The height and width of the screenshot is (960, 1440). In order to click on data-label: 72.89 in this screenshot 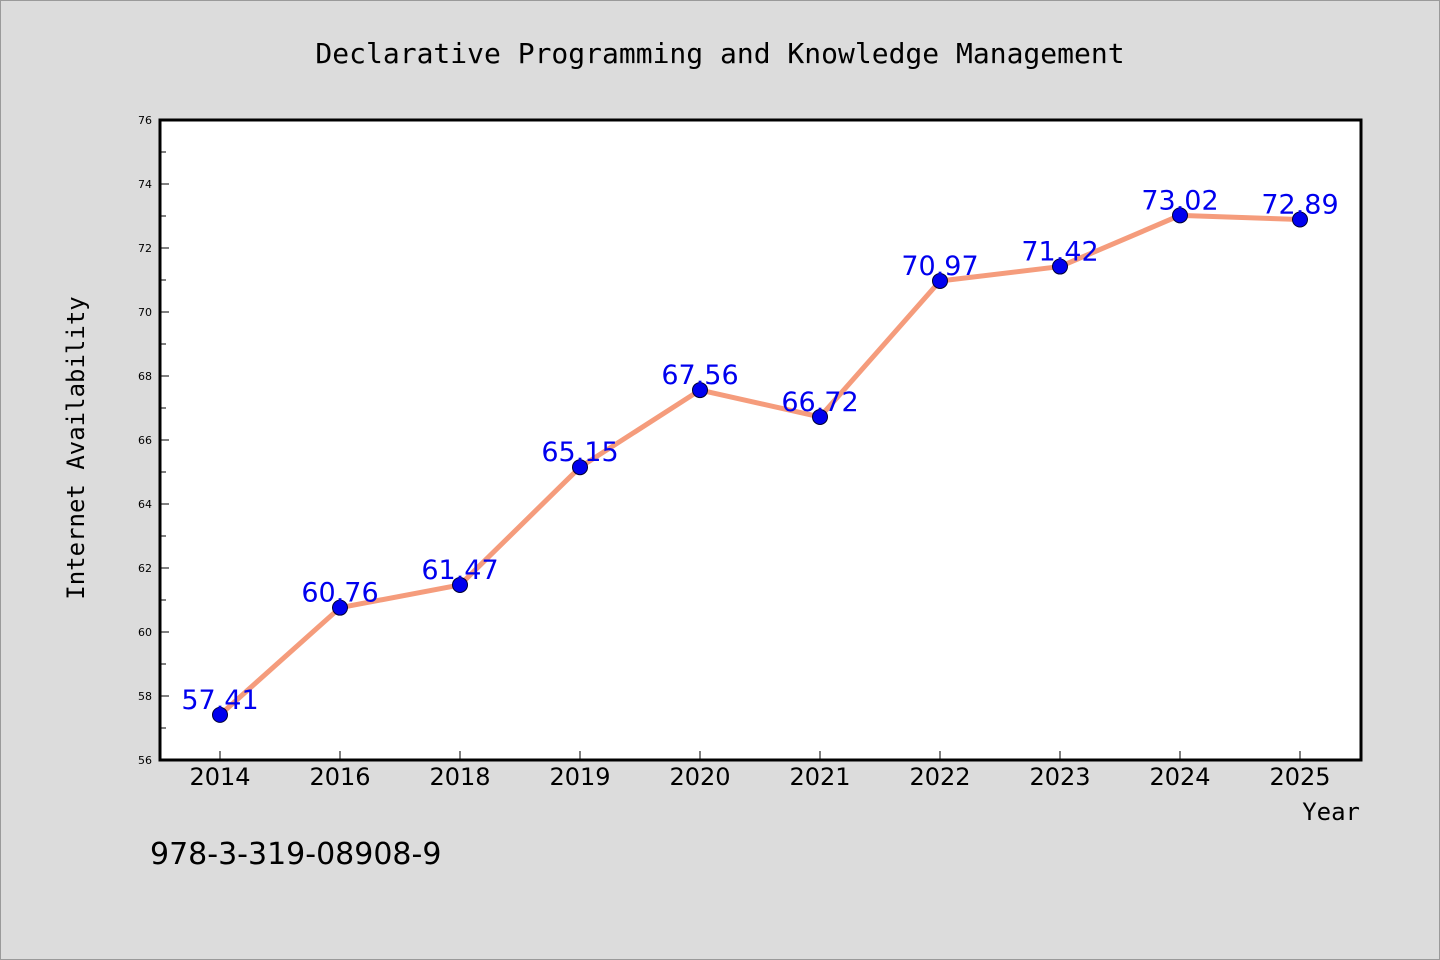, I will do `click(1299, 205)`.